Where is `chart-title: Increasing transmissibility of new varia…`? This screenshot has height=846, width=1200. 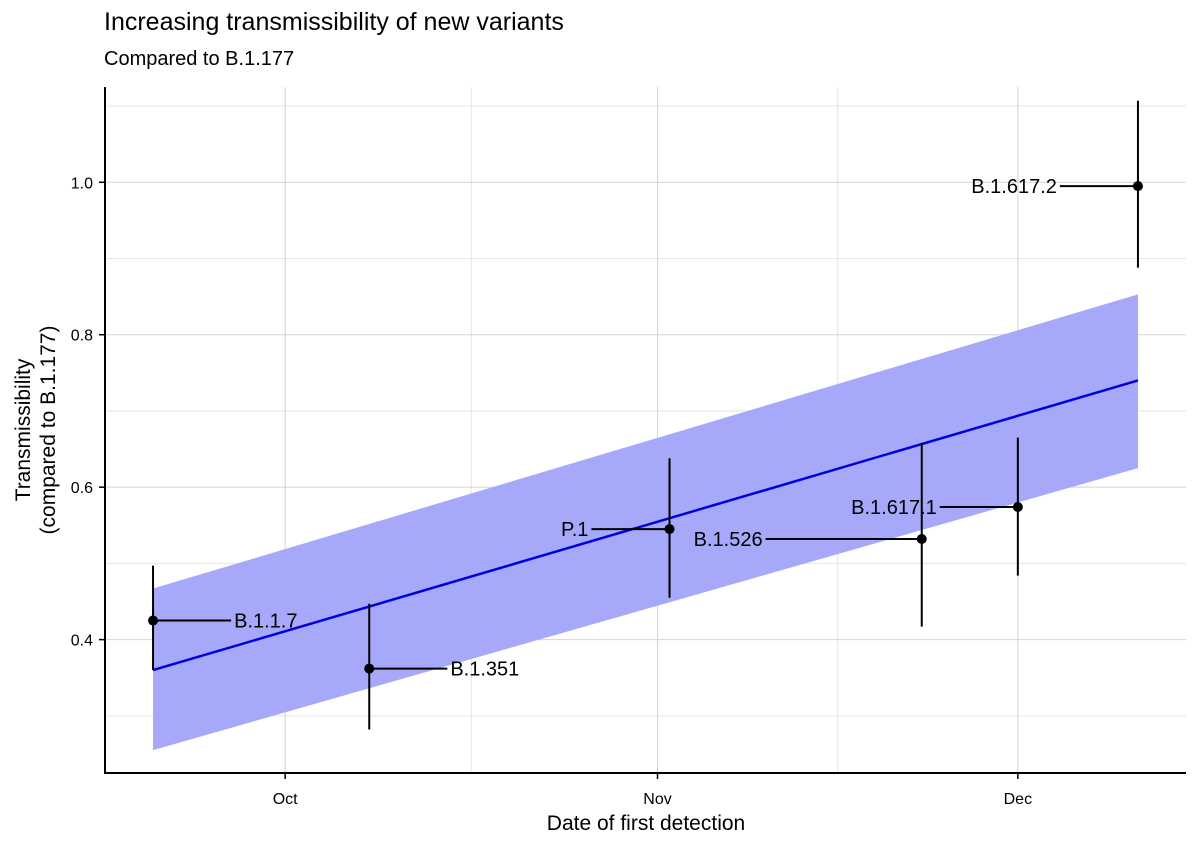
chart-title: Increasing transmissibility of new varia… is located at coordinates (334, 22).